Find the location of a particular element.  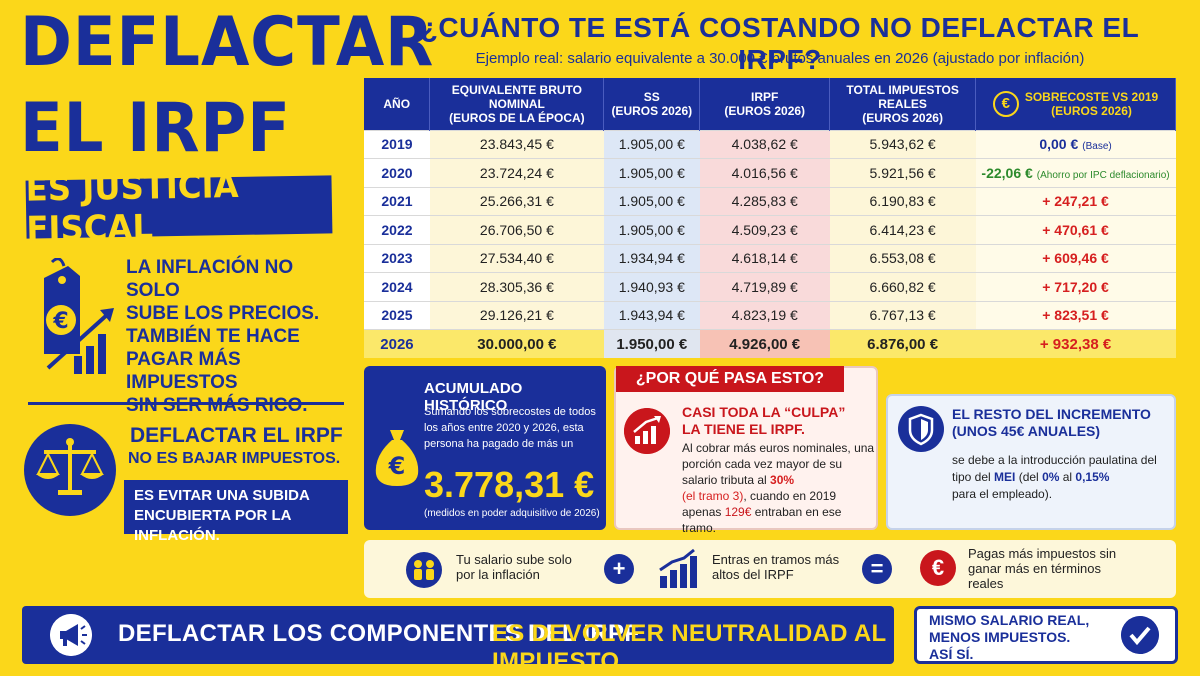

sobrecoste-note: (Base) is located at coordinates (1097, 147).